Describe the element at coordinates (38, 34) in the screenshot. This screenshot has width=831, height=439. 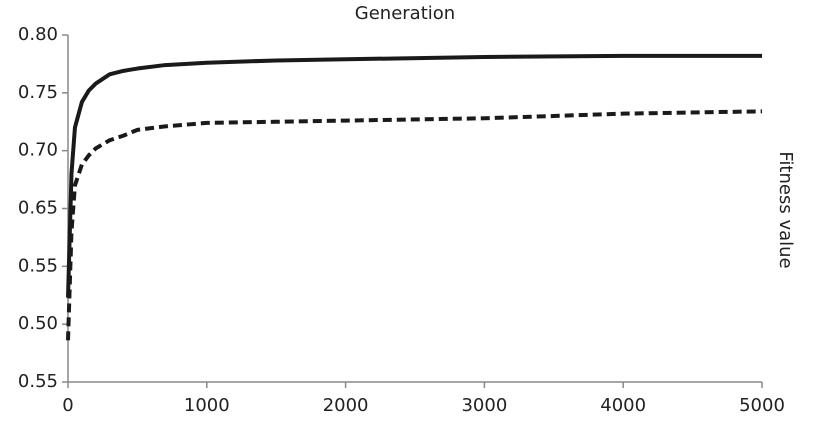
I see `y-tick-label: 0.80` at that location.